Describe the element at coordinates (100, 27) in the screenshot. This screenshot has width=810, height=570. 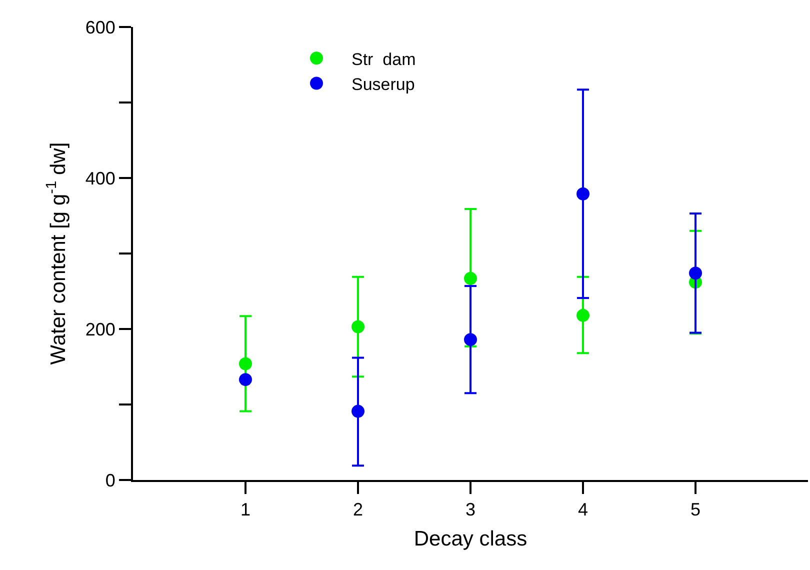
I see `y-tick-label: 600` at that location.